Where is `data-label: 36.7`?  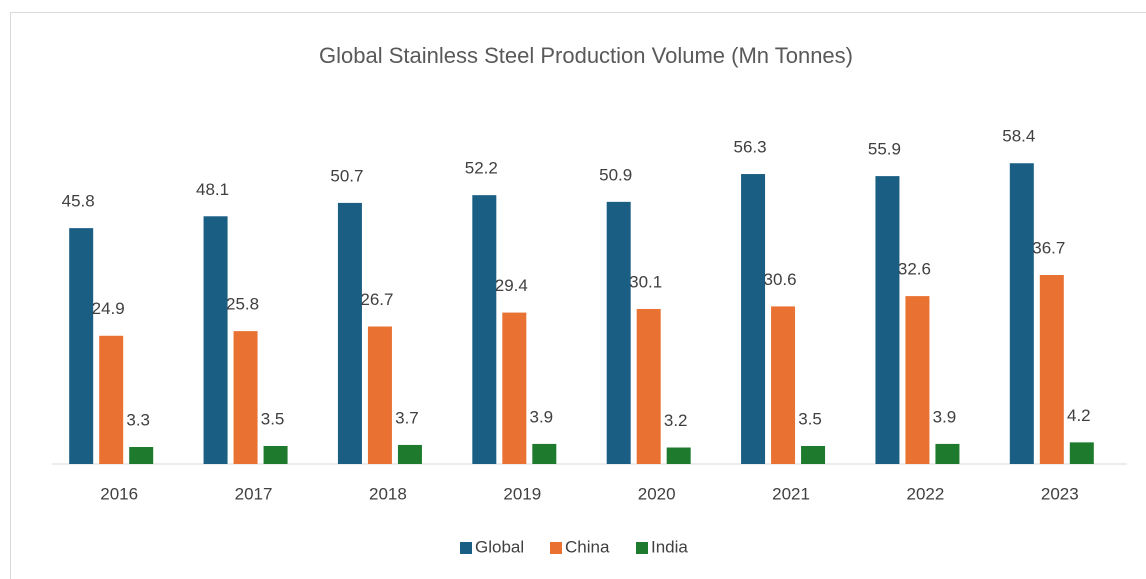
data-label: 36.7 is located at coordinates (1048, 247).